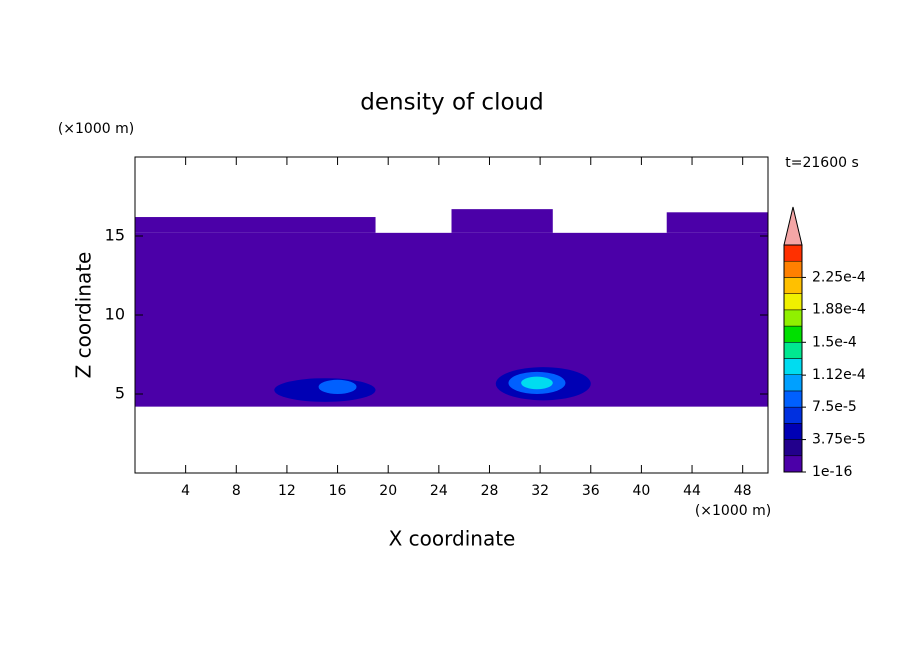 This screenshot has width=904, height=654. What do you see at coordinates (692, 491) in the screenshot?
I see `x-tick-label: 44` at bounding box center [692, 491].